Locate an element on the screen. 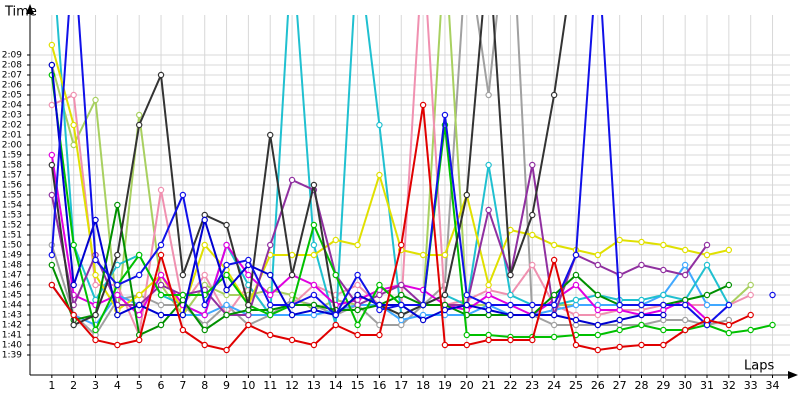 The width and height of the screenshot is (800, 400). x-tick-label: 7 is located at coordinates (182, 385).